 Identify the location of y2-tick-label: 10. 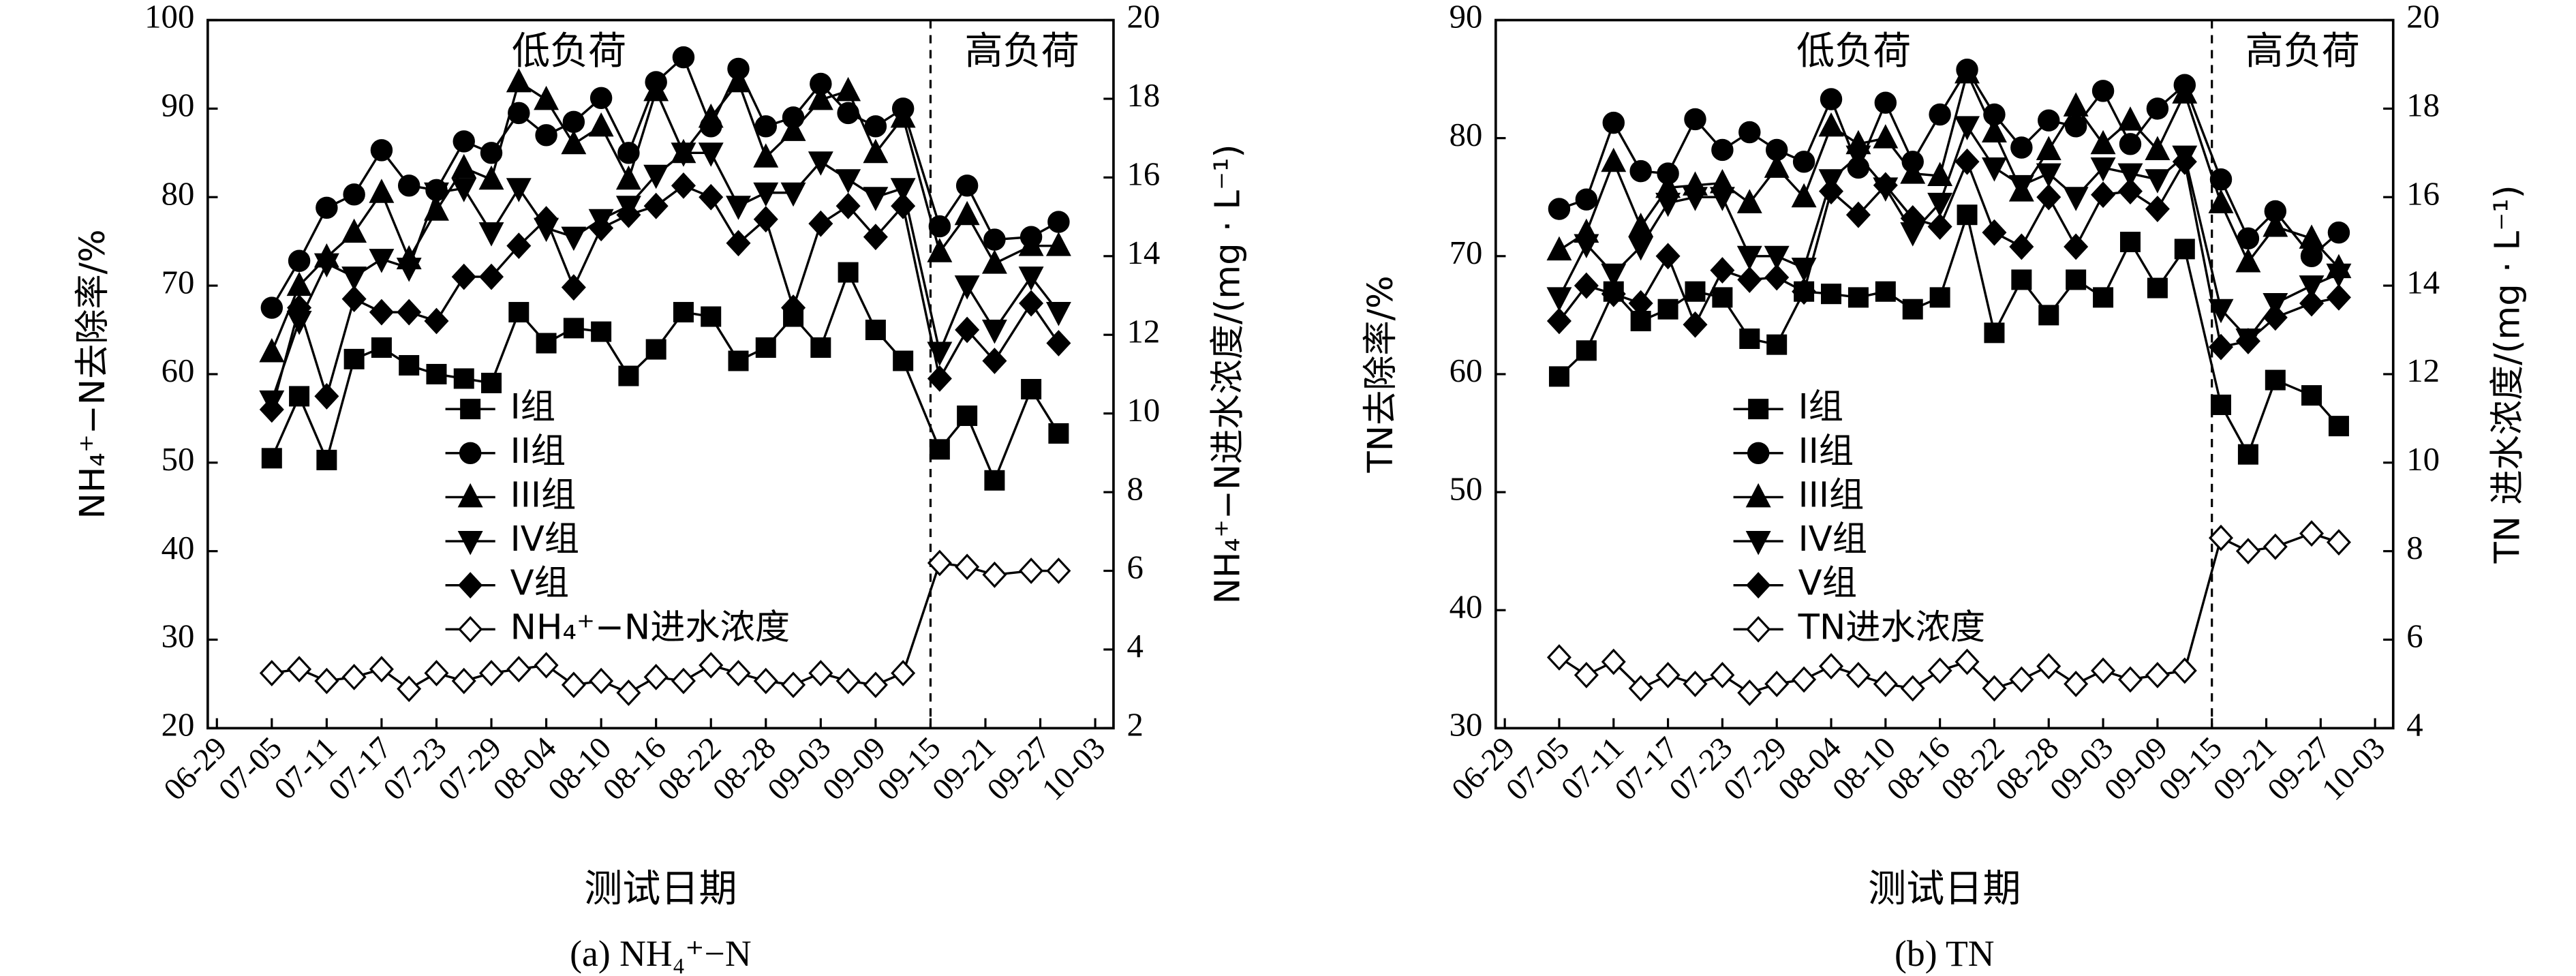
(1143, 410).